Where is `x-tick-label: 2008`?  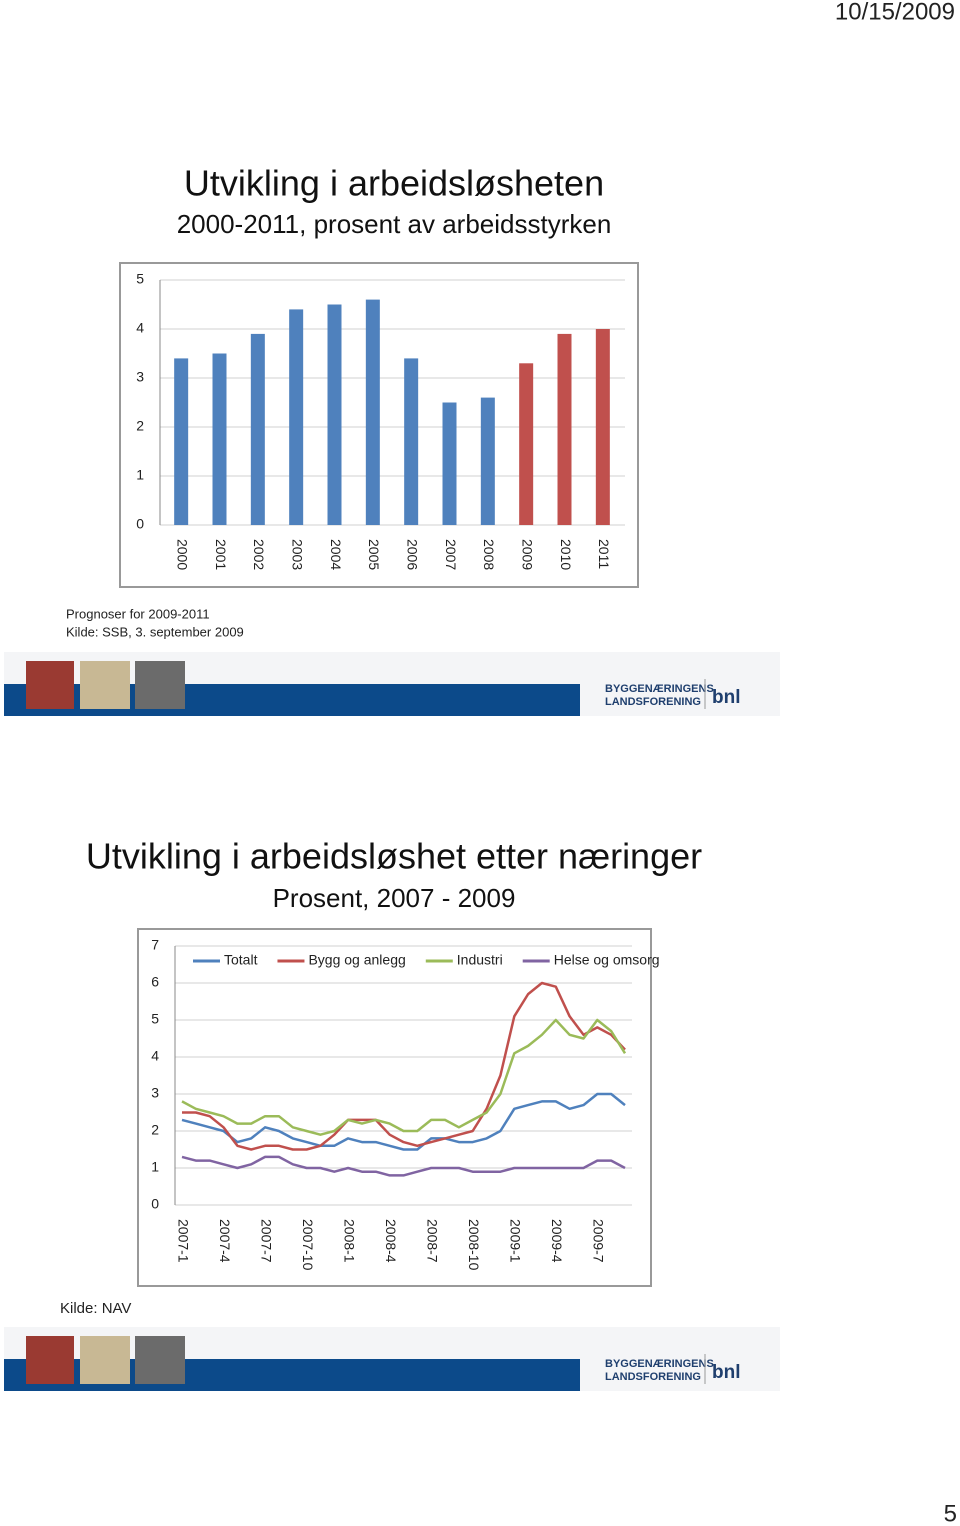 x-tick-label: 2008 is located at coordinates (489, 554).